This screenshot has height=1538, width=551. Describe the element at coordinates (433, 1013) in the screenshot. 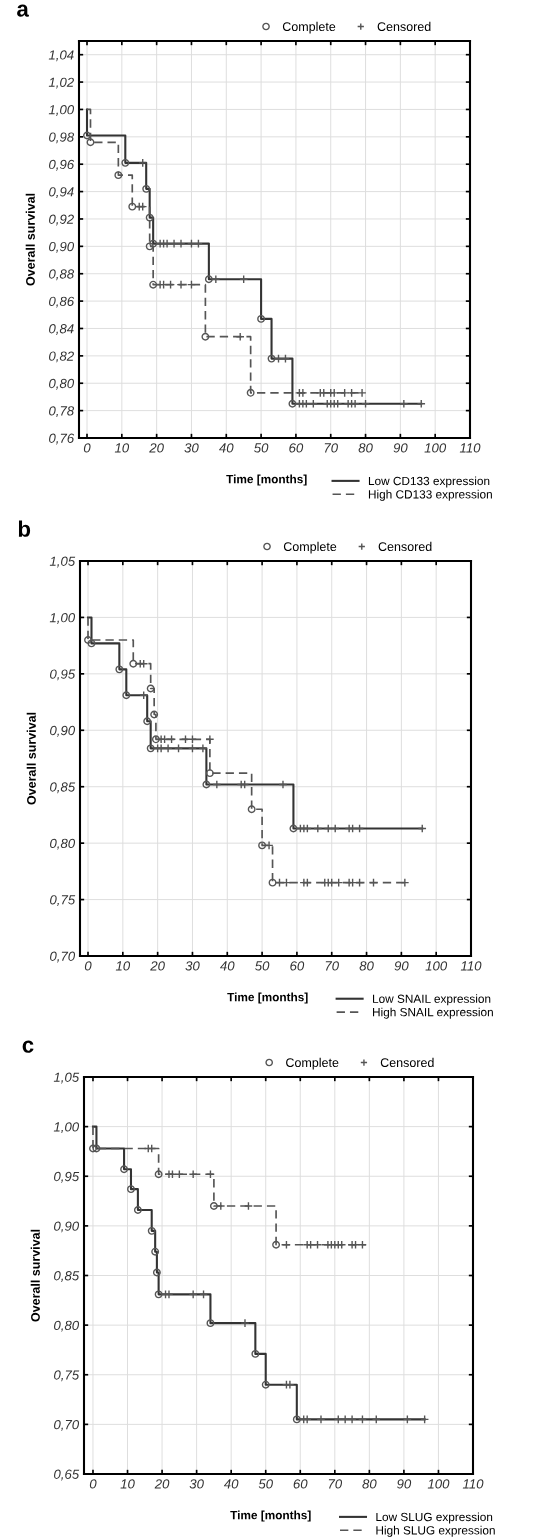

I see `legend-label: High SNAIL expression` at that location.